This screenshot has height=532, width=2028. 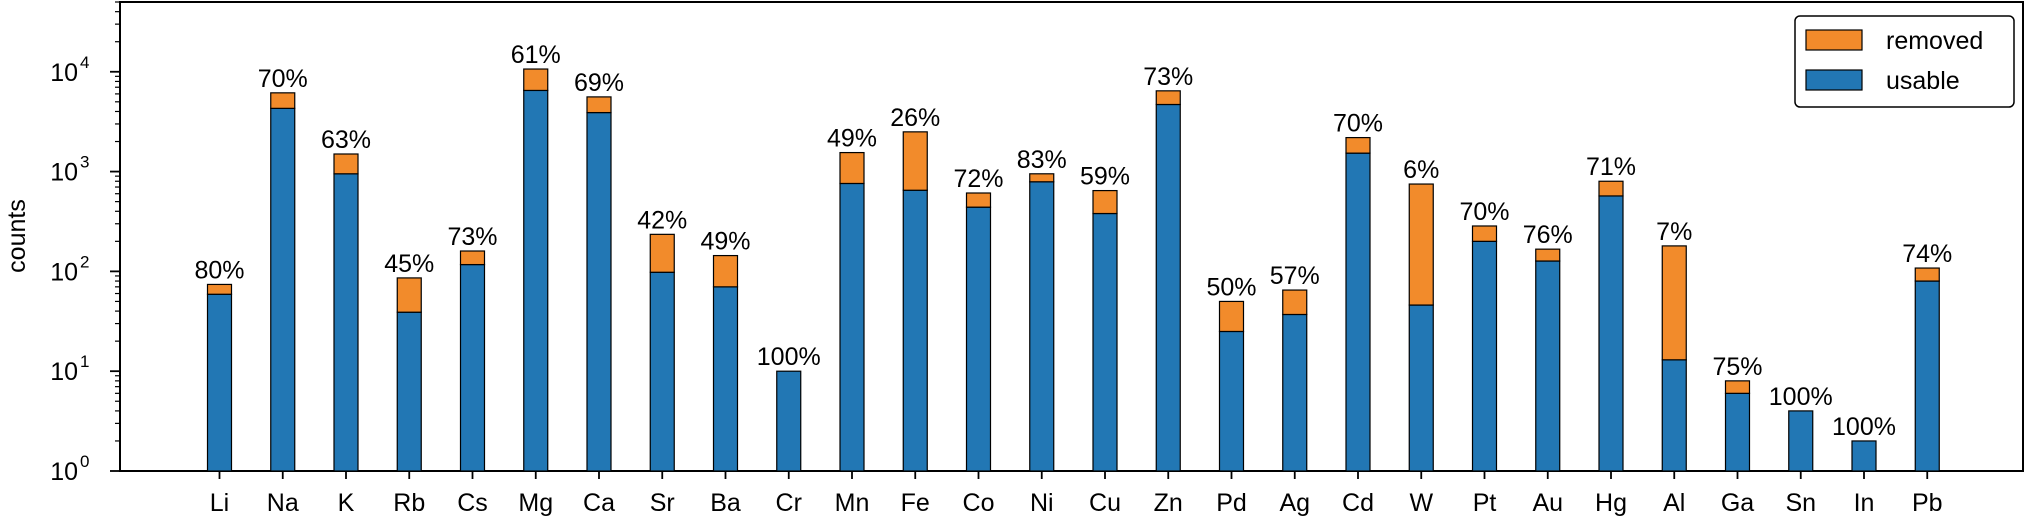 What do you see at coordinates (1421, 244) in the screenshot?
I see `bar-removed-W` at bounding box center [1421, 244].